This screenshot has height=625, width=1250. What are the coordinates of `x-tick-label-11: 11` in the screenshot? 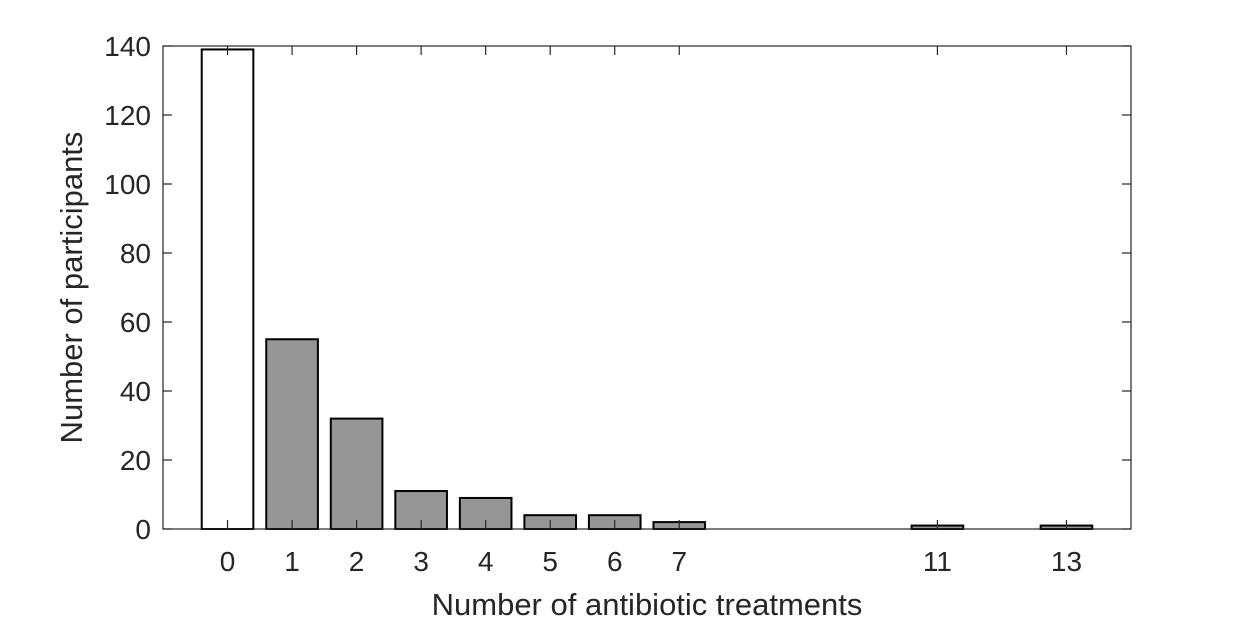 It's located at (937, 561).